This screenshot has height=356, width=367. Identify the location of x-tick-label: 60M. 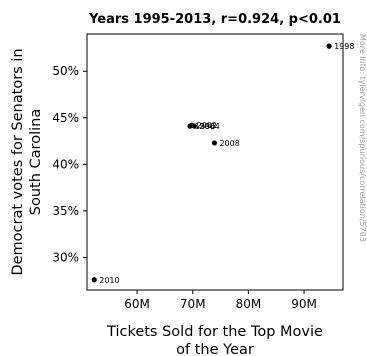
(137, 304).